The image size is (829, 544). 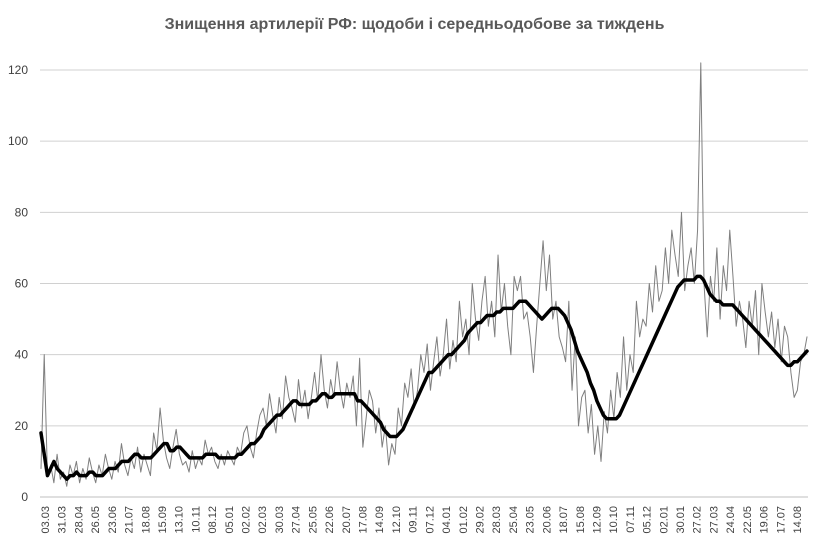 What do you see at coordinates (681, 520) in the screenshot?
I see `x-tick-label: 30.01` at bounding box center [681, 520].